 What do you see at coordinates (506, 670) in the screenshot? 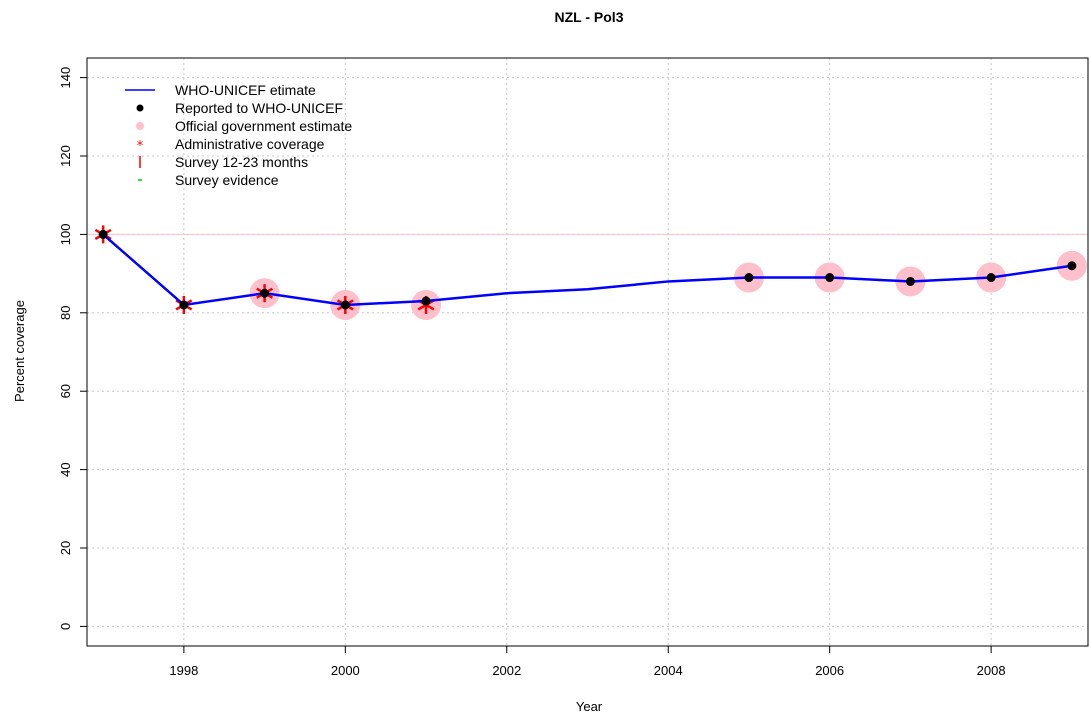
I see `x-tick-label: 2002` at bounding box center [506, 670].